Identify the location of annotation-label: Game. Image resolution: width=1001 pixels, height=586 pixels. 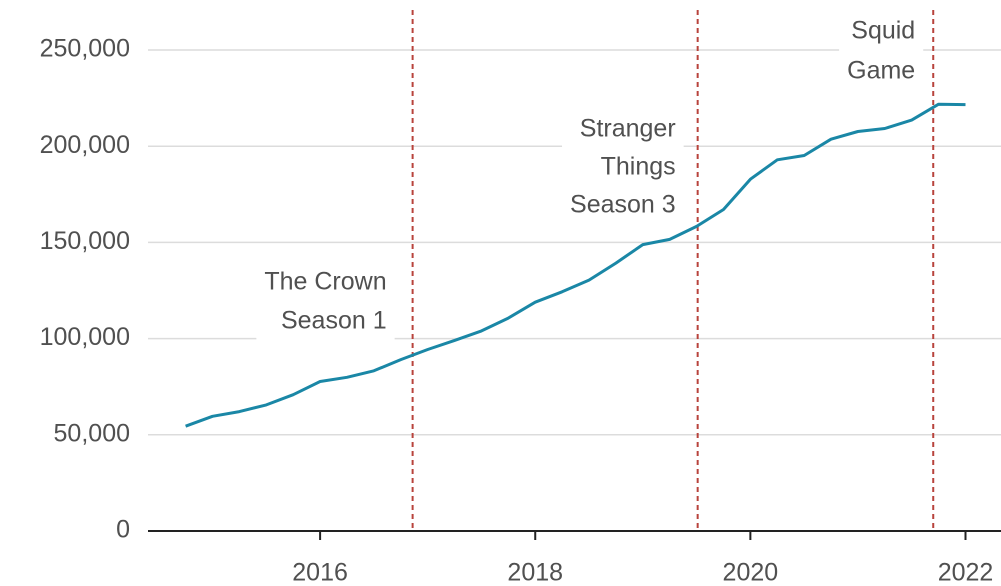
(881, 71).